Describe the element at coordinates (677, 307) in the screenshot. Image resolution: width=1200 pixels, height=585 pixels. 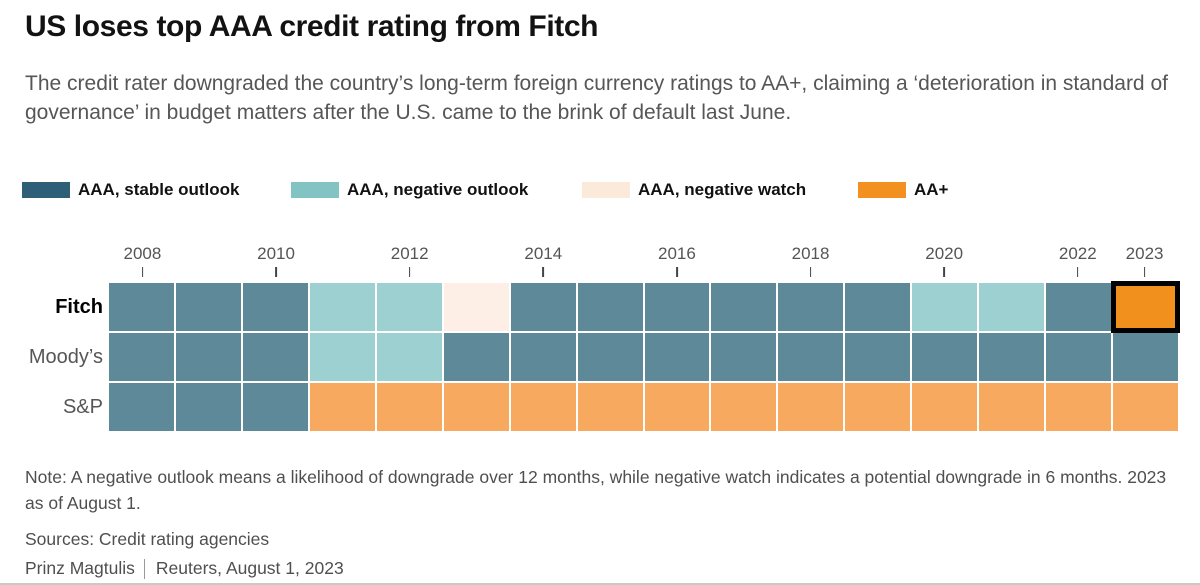
I see `rating-cell-fitch-2016` at that location.